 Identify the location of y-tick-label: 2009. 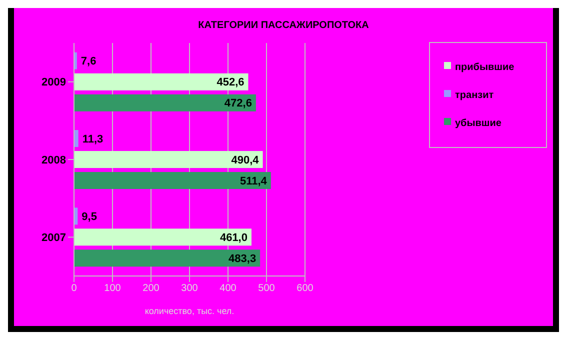
(54, 82).